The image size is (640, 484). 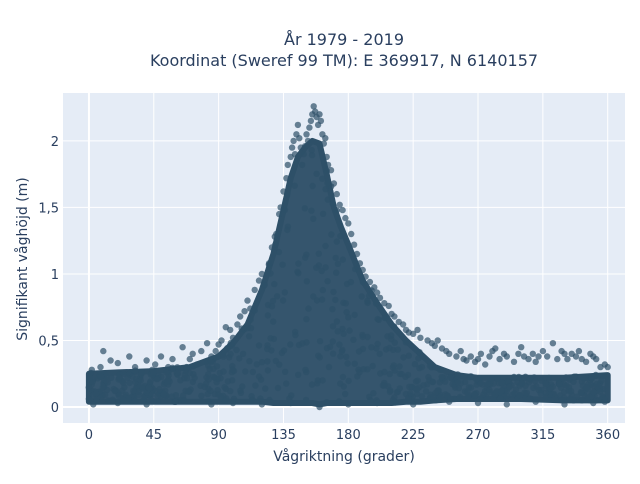 I want to click on x-axis-label: Vågriktning (grader), so click(x=344, y=456).